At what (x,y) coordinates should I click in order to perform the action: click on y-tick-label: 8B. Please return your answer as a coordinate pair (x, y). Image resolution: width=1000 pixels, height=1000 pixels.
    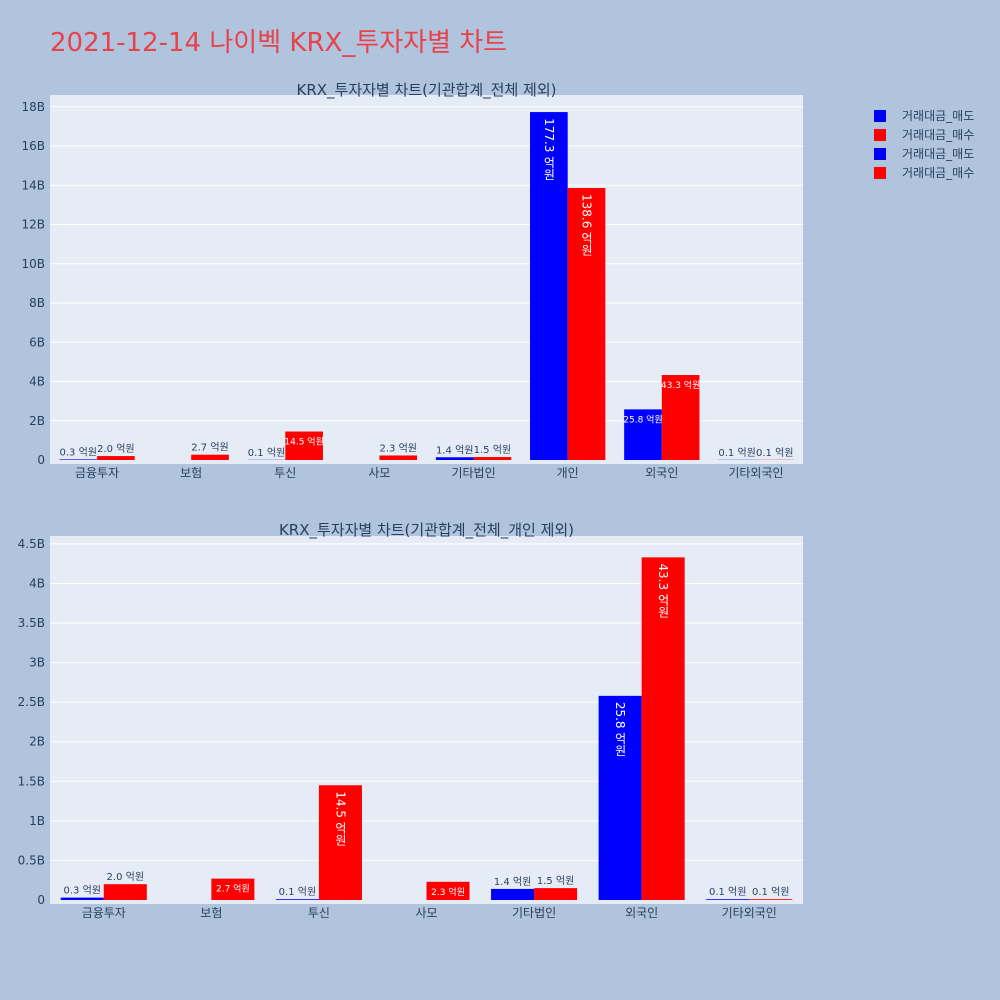
    Looking at the image, I should click on (37, 303).